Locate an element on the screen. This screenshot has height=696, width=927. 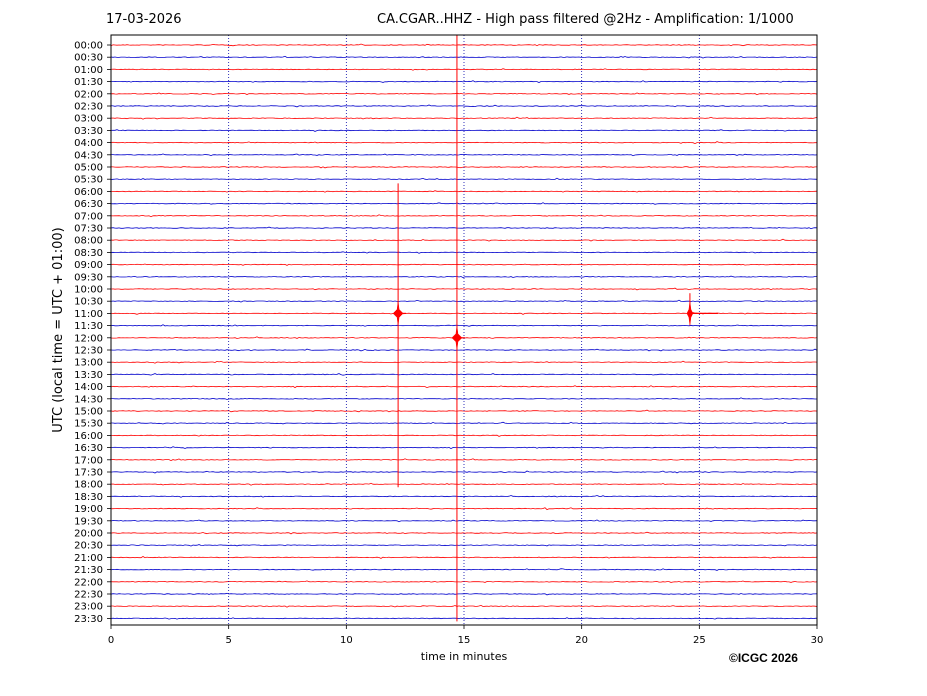
trace-08:30 is located at coordinates (463, 252).